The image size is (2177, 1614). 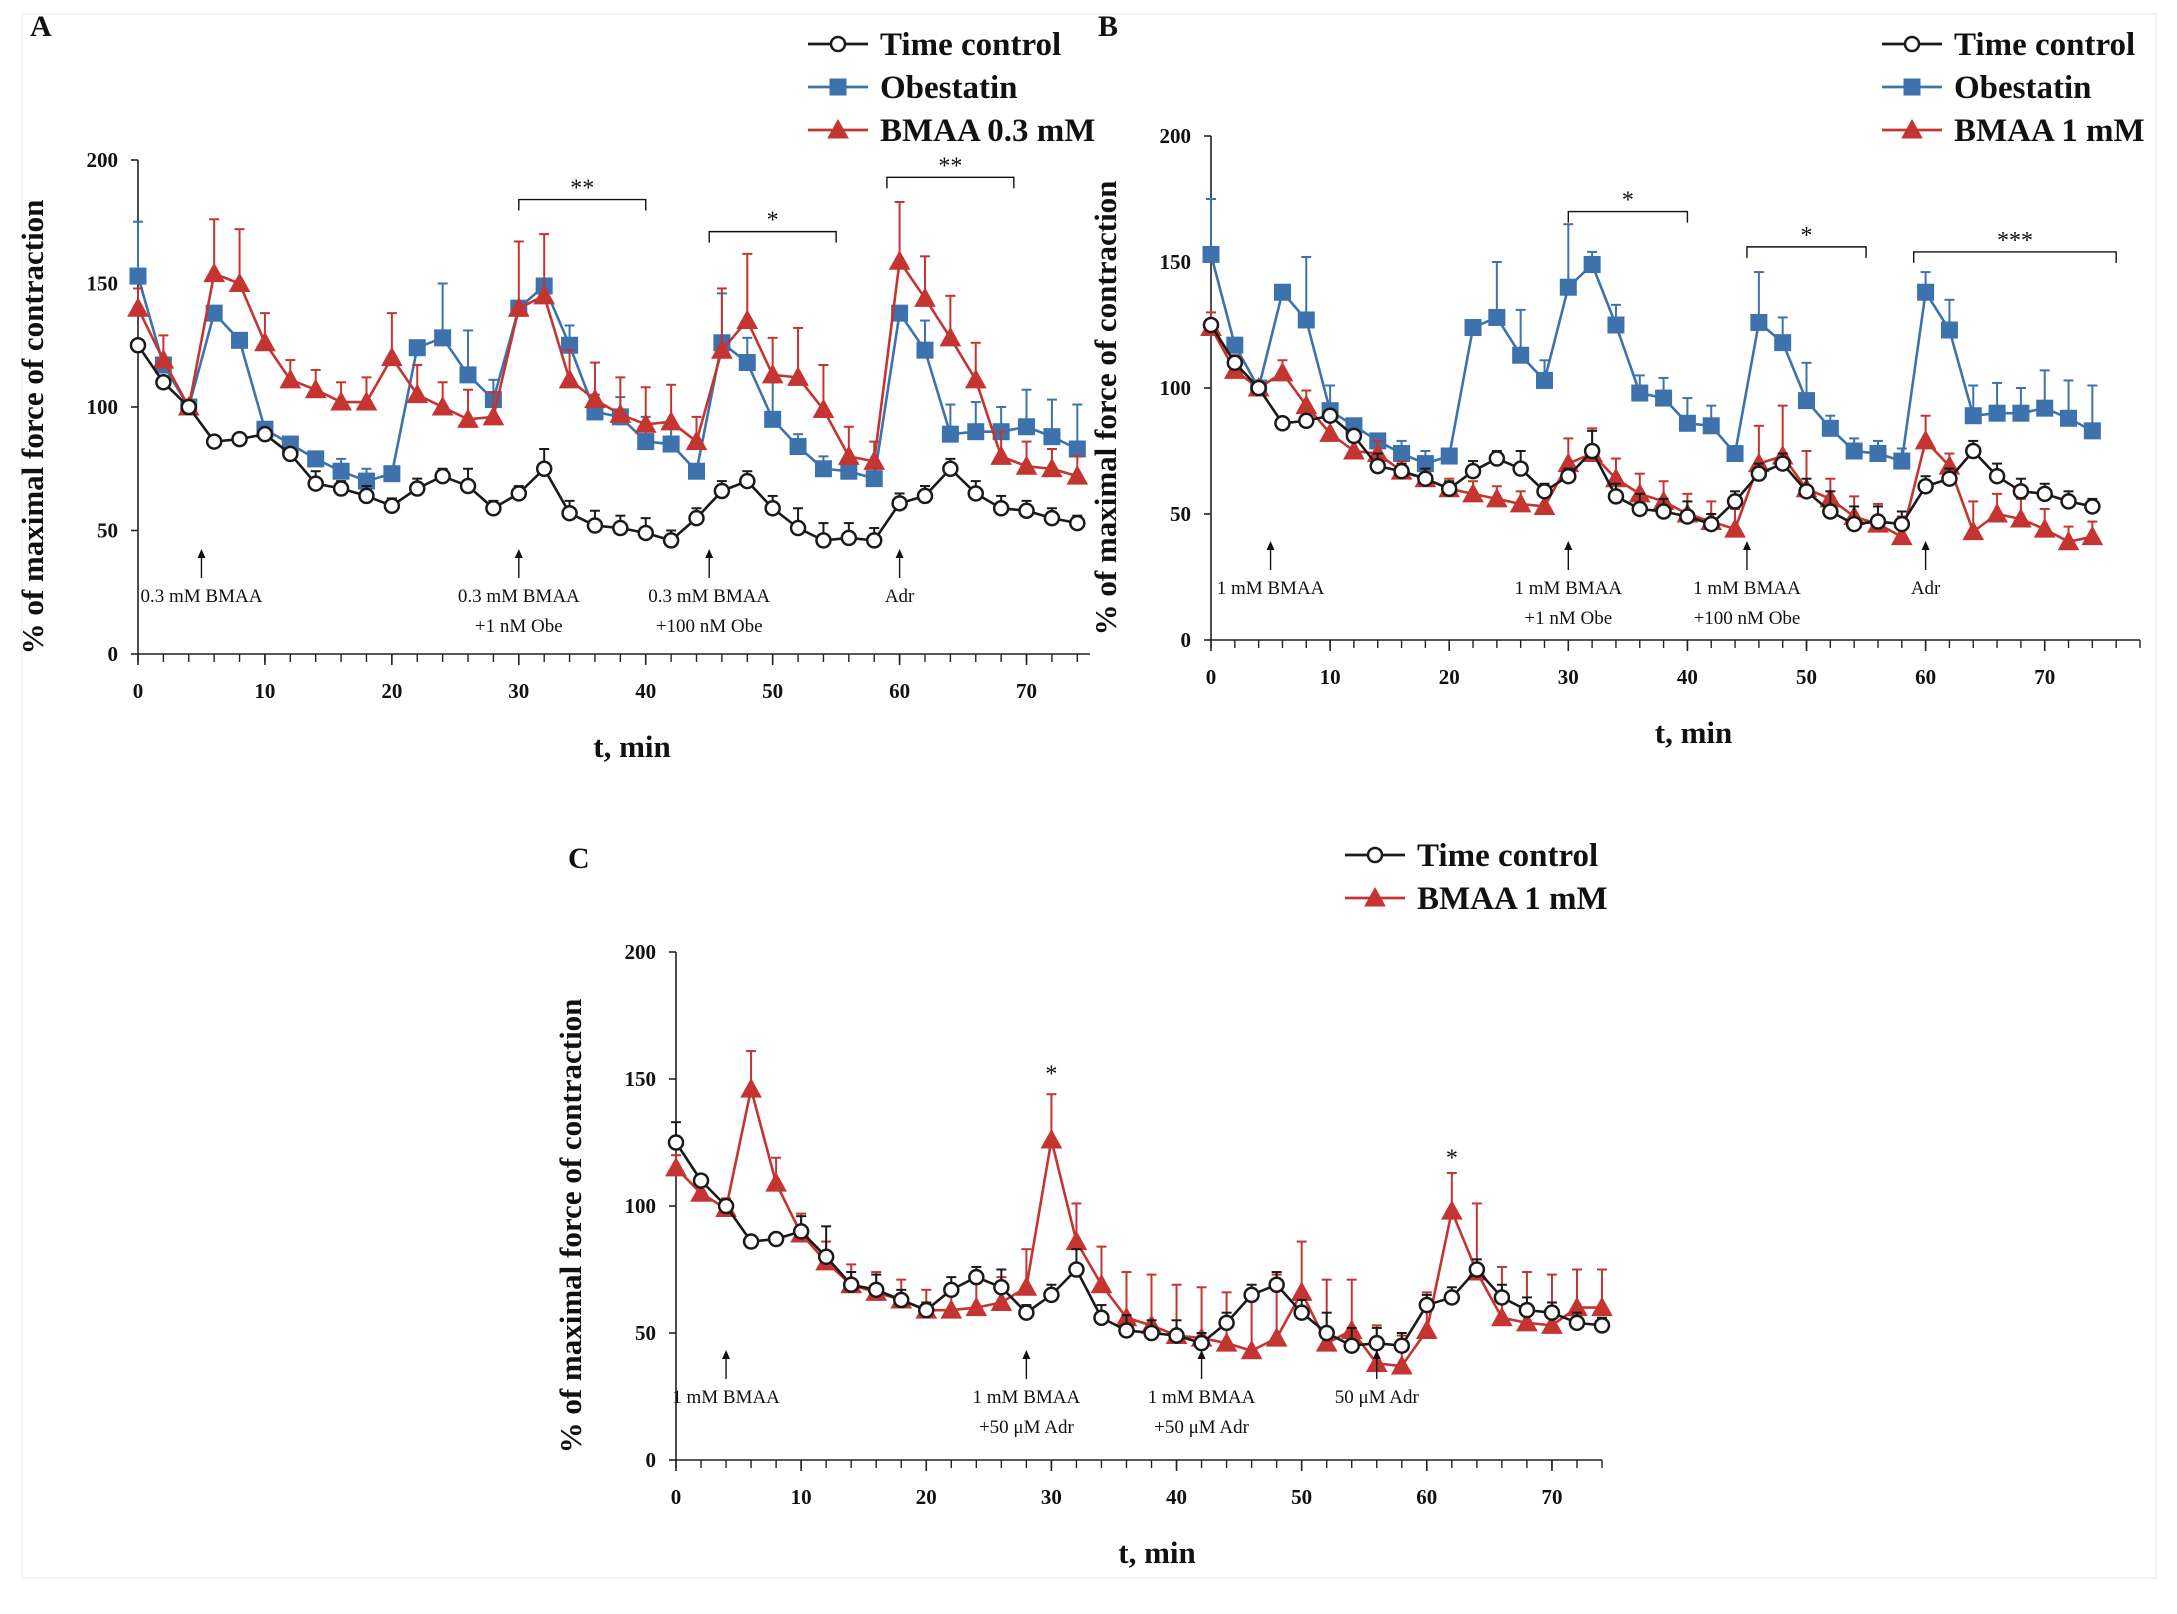 What do you see at coordinates (1568, 585) in the screenshot?
I see `annotation: 1 mM BMAA +1 nM Obe` at bounding box center [1568, 585].